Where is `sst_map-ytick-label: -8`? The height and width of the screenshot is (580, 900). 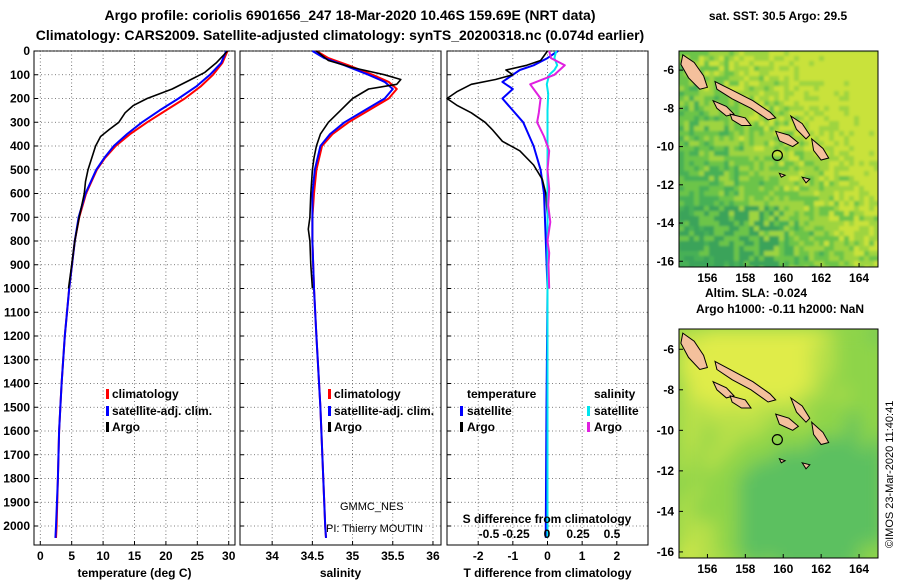 sst_map-ytick-label: -8 is located at coordinates (668, 108).